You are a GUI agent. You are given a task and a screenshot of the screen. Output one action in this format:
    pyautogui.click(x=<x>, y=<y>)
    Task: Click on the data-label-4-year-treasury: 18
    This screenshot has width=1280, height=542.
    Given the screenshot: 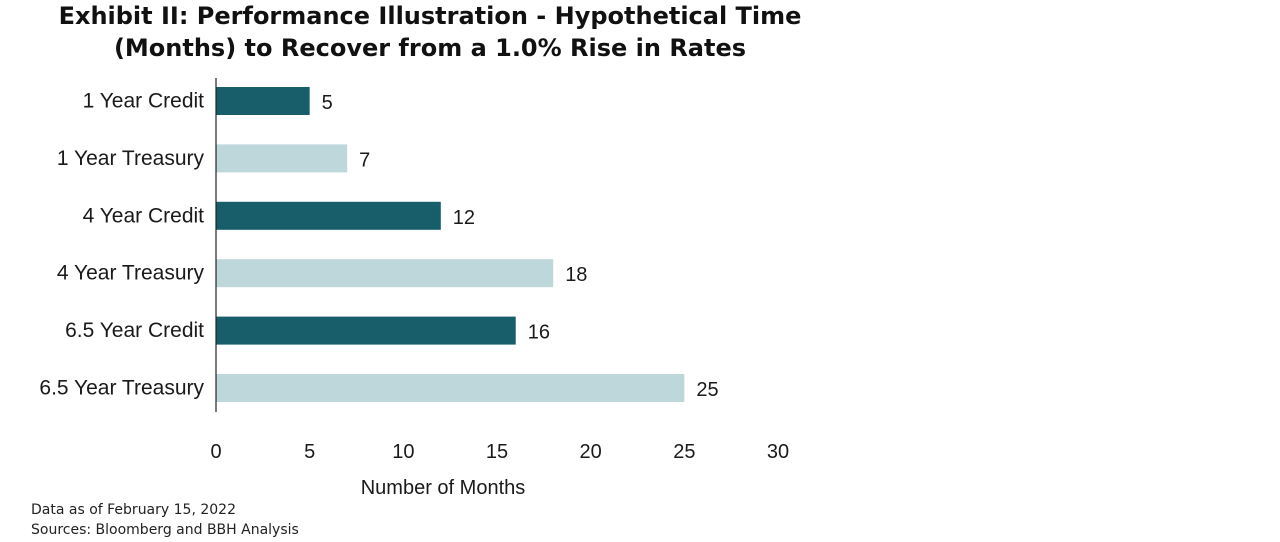 What is the action you would take?
    pyautogui.click(x=576, y=275)
    